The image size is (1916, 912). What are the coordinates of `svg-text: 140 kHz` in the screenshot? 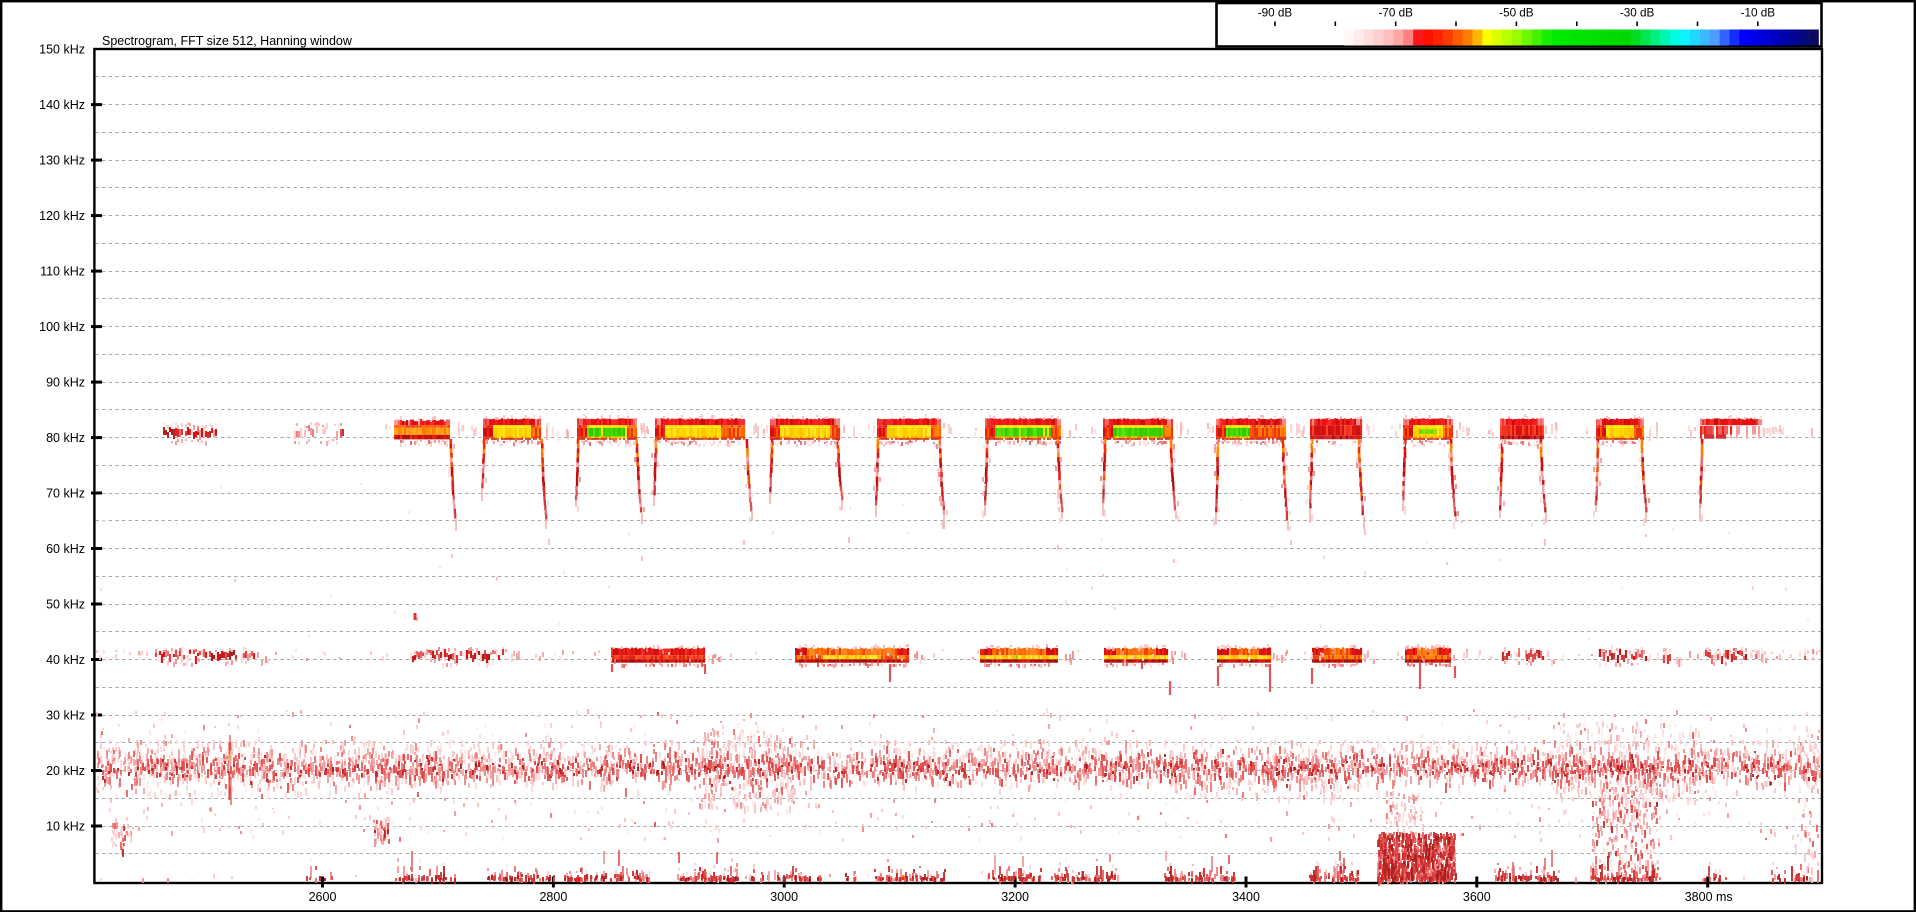 It's located at (62, 105).